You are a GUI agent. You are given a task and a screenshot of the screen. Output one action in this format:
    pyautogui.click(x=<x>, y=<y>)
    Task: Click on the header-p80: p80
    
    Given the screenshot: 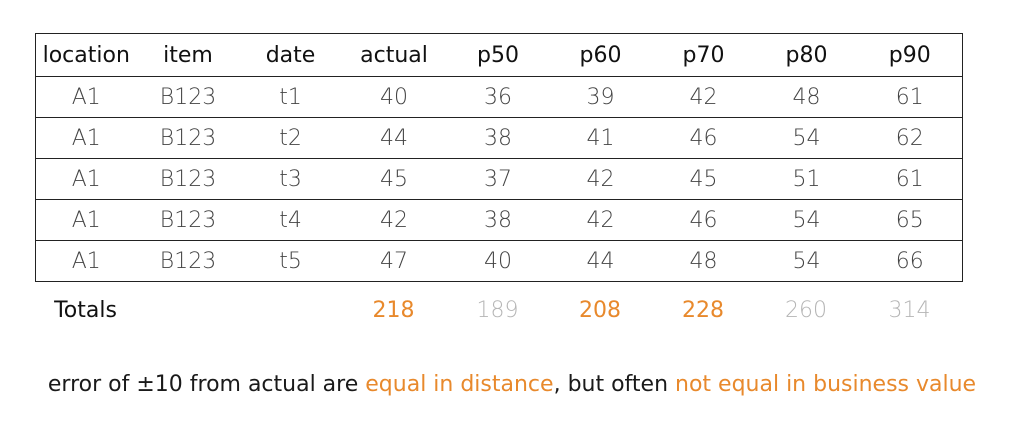 What is the action you would take?
    pyautogui.click(x=806, y=55)
    